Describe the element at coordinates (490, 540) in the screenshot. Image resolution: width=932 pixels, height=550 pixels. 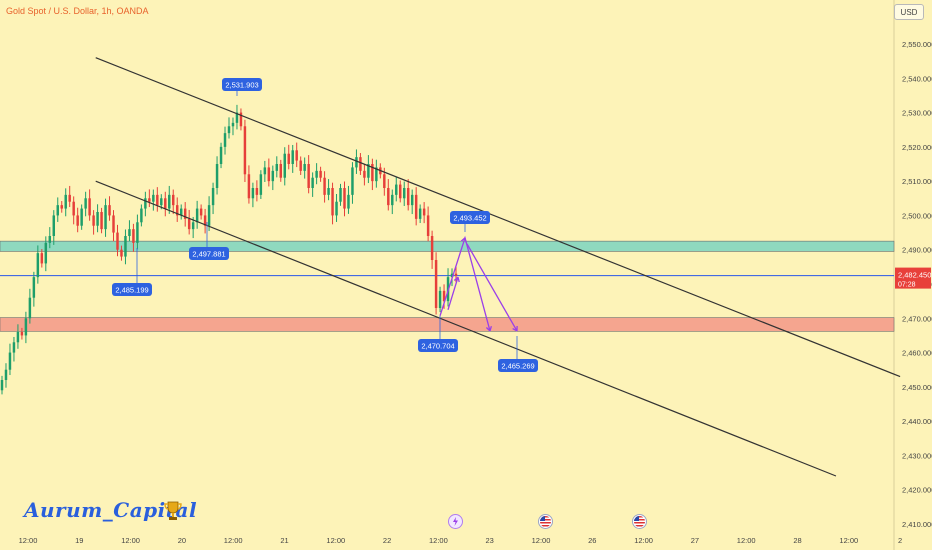
I see `x-tick-label: 23` at that location.